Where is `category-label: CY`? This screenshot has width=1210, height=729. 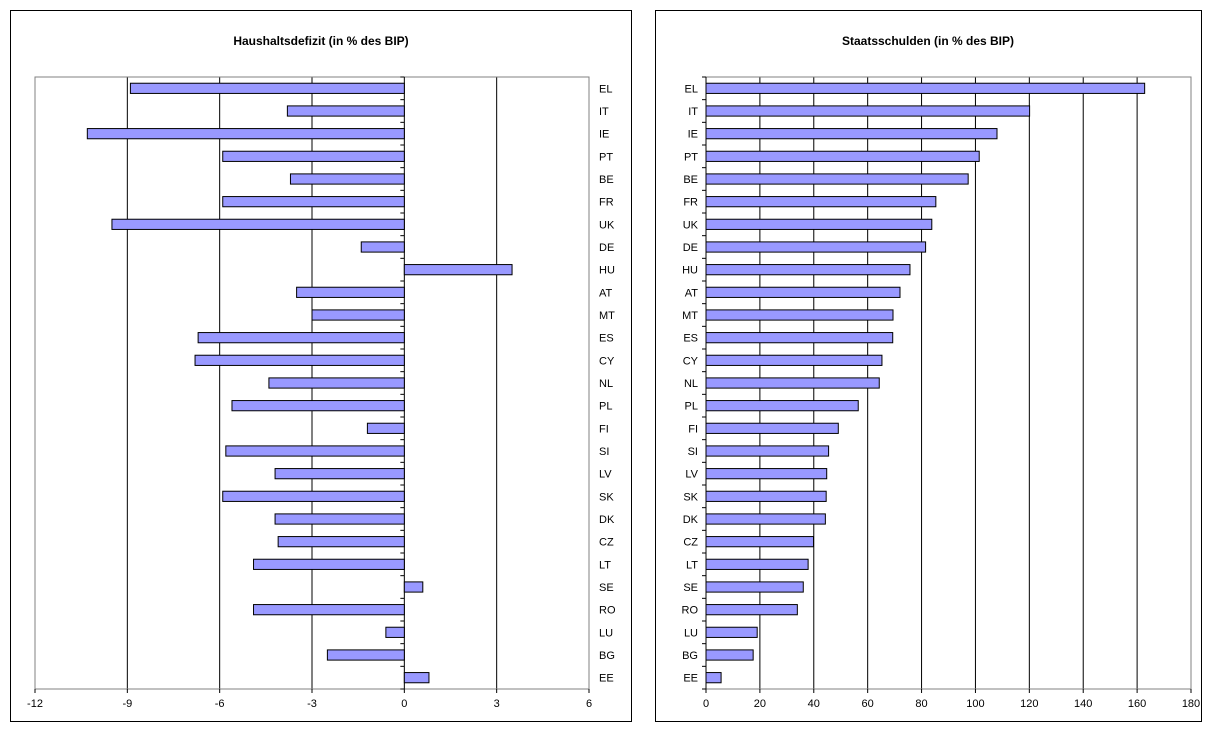 category-label: CY is located at coordinates (607, 361).